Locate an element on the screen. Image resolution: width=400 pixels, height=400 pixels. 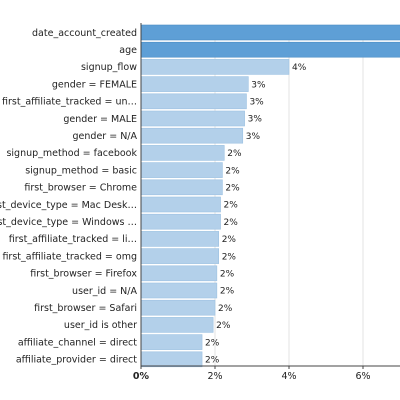
value-label: 4% is located at coordinates (299, 68).